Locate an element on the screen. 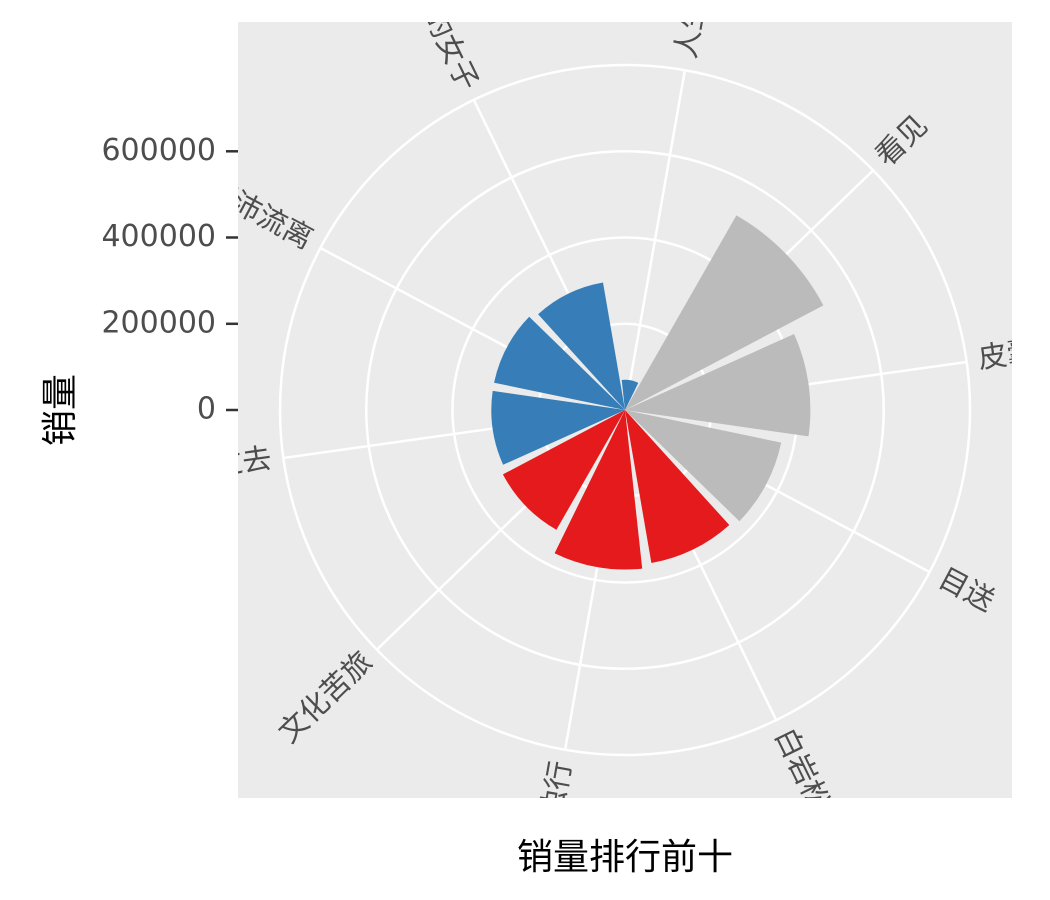 The height and width of the screenshot is (900, 1050). category-label: 皮囊 is located at coordinates (1007, 354).